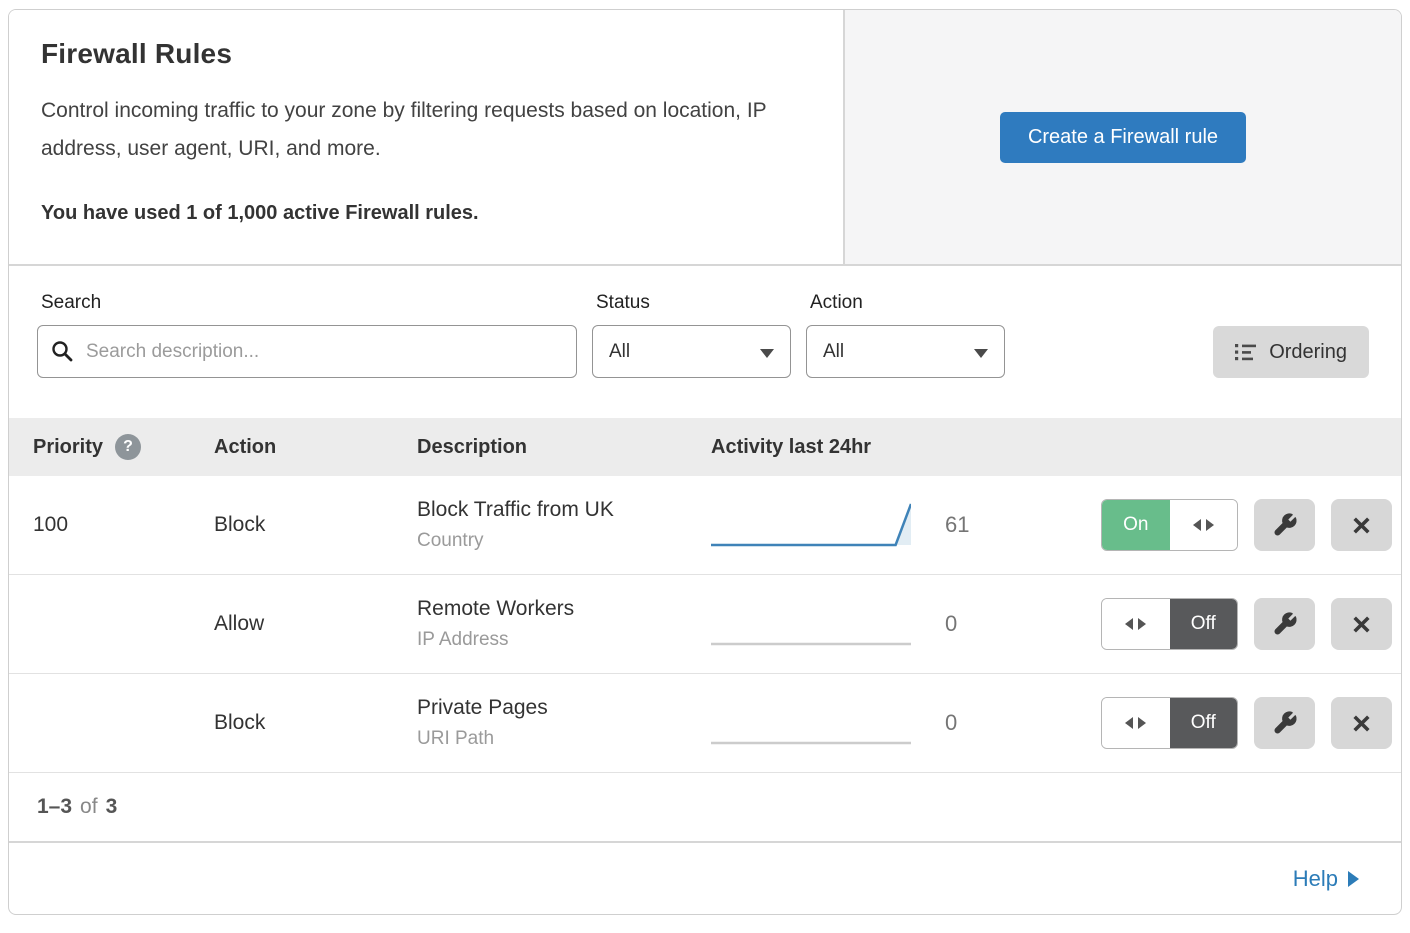  I want to click on pagination-bar: 1–3 of 3, so click(705, 808).